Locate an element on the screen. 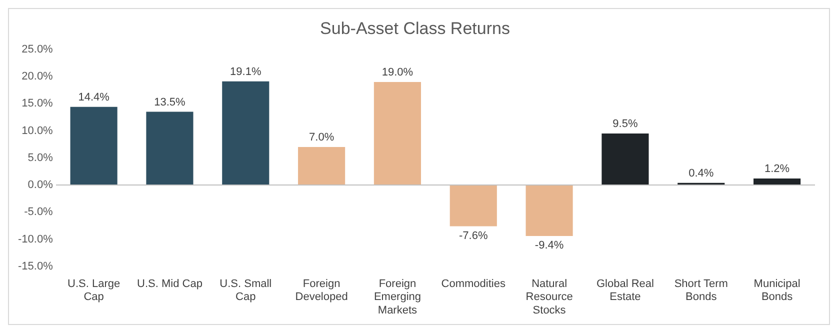  data-label: 14.4% is located at coordinates (94, 97).